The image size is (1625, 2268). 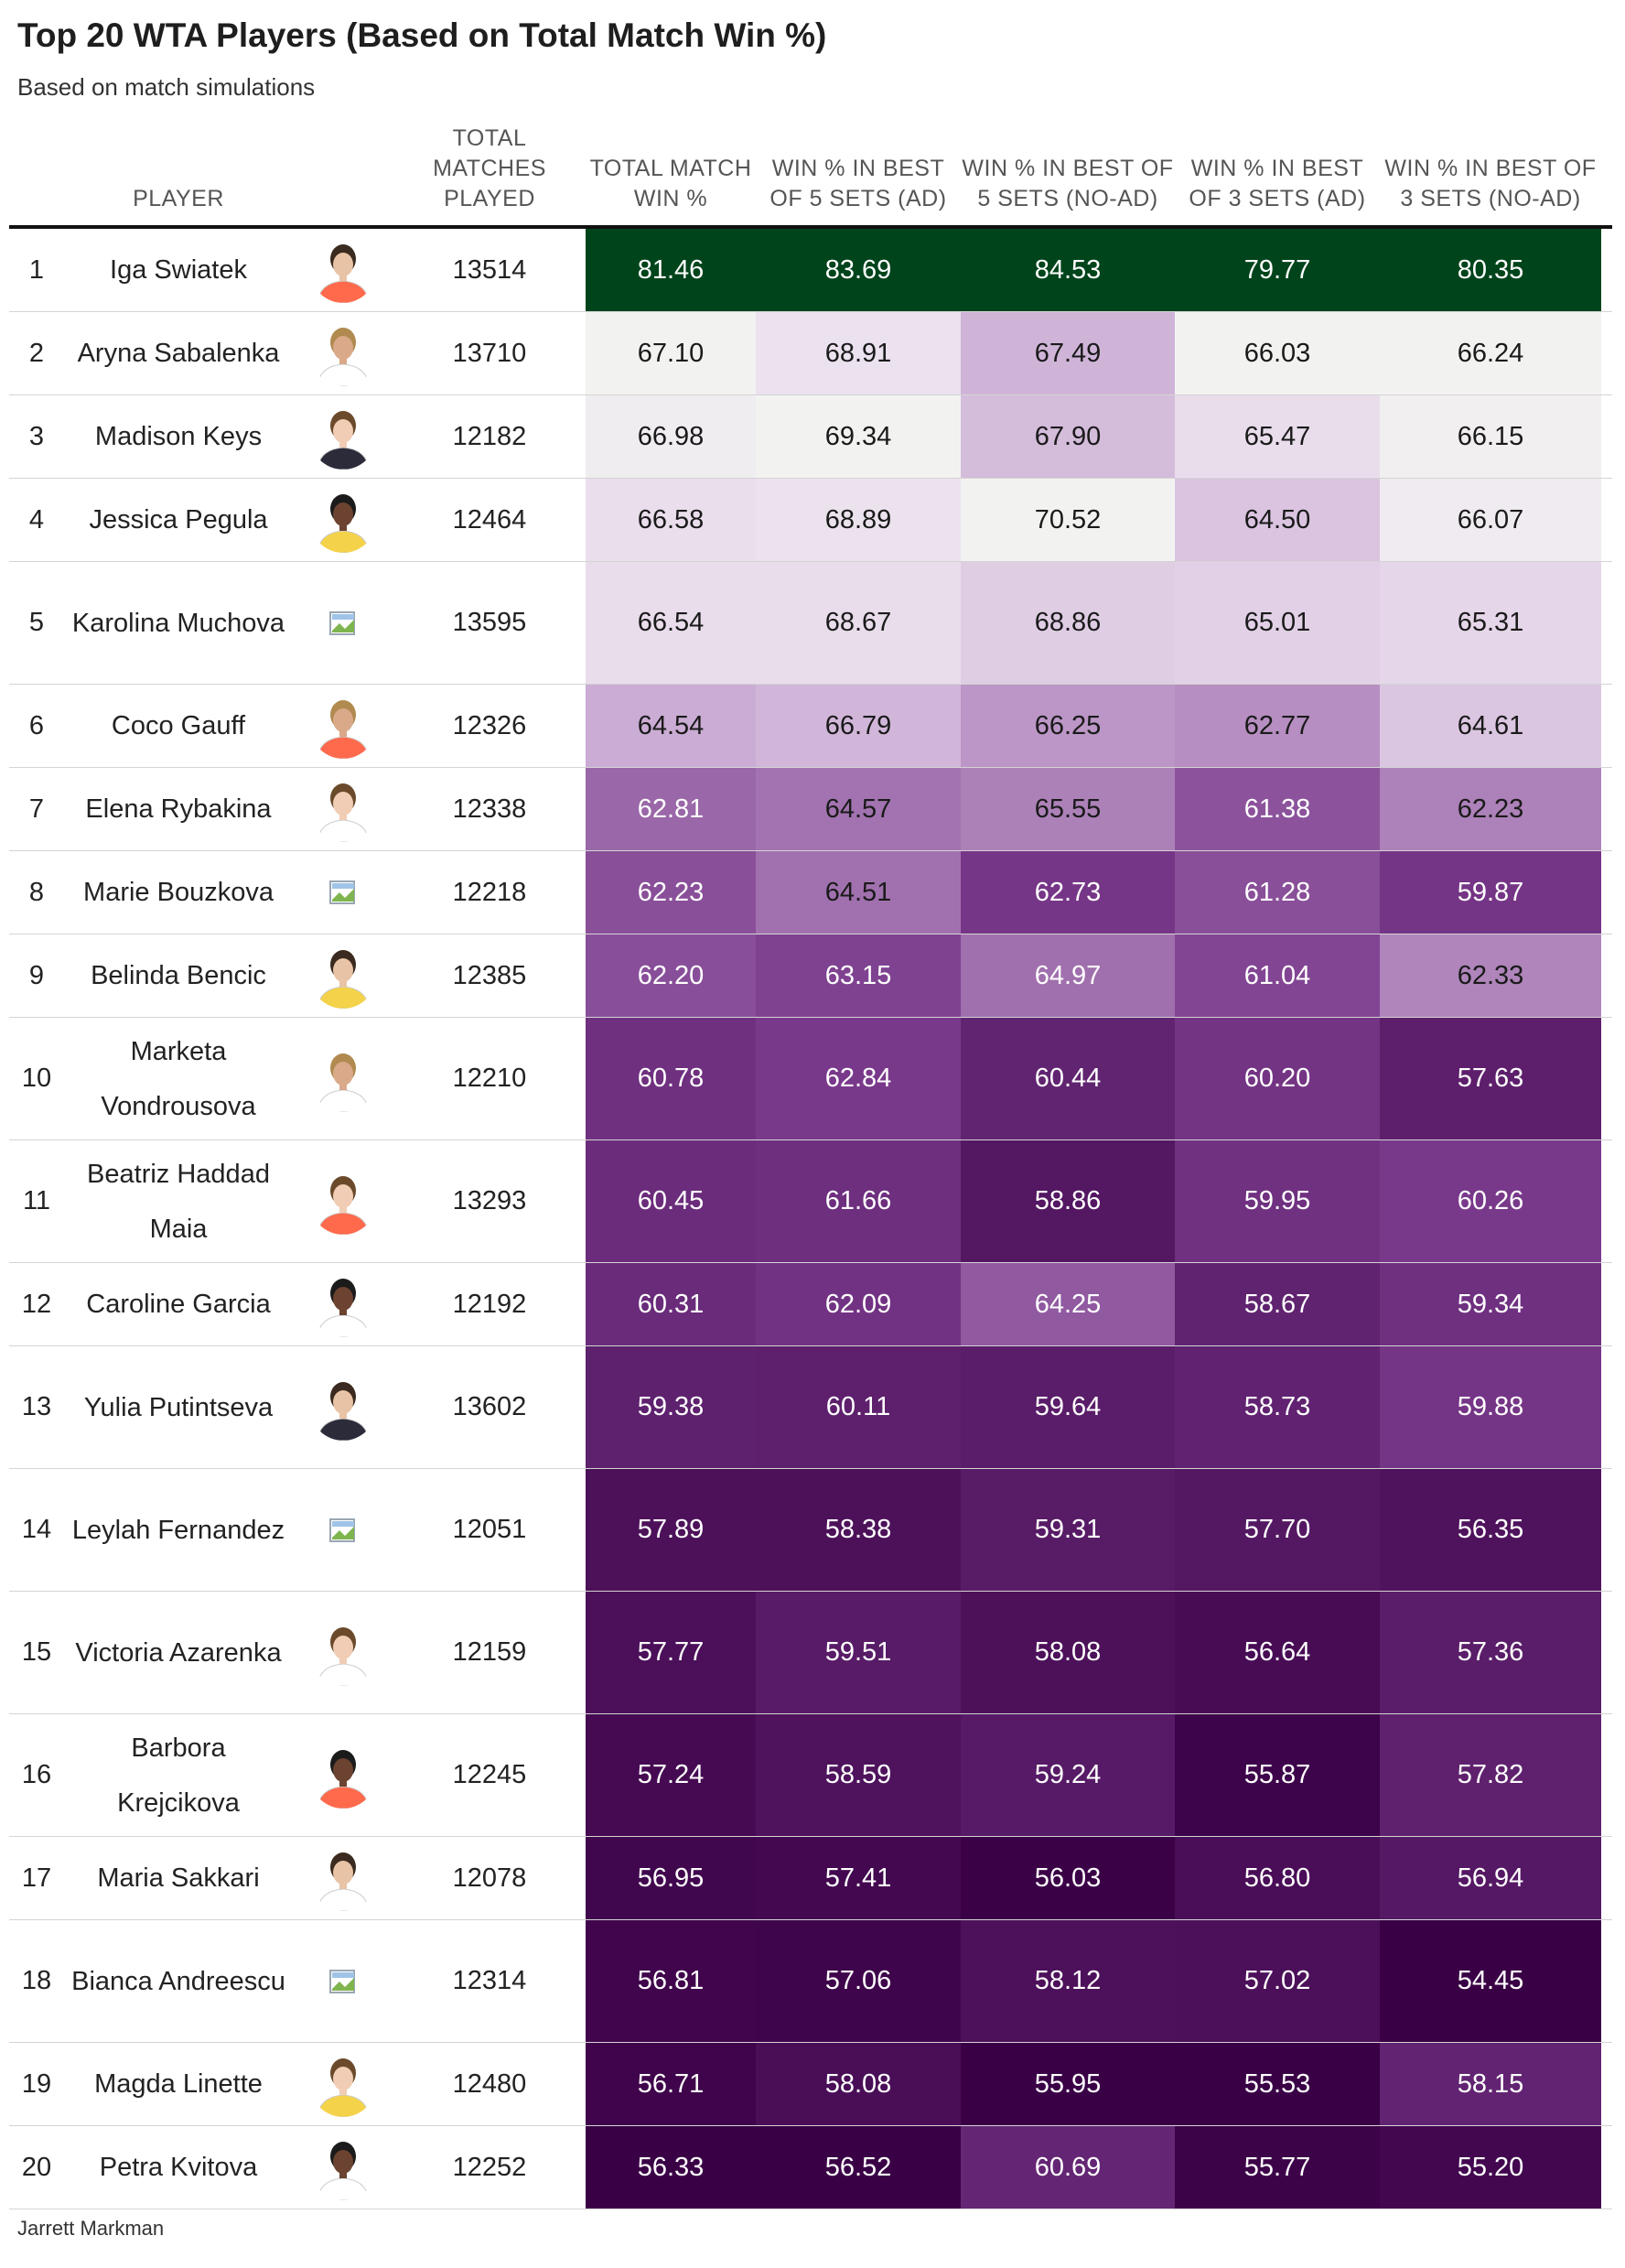 What do you see at coordinates (178, 1530) in the screenshot?
I see `player-name-cell: Leylah Fernandez` at bounding box center [178, 1530].